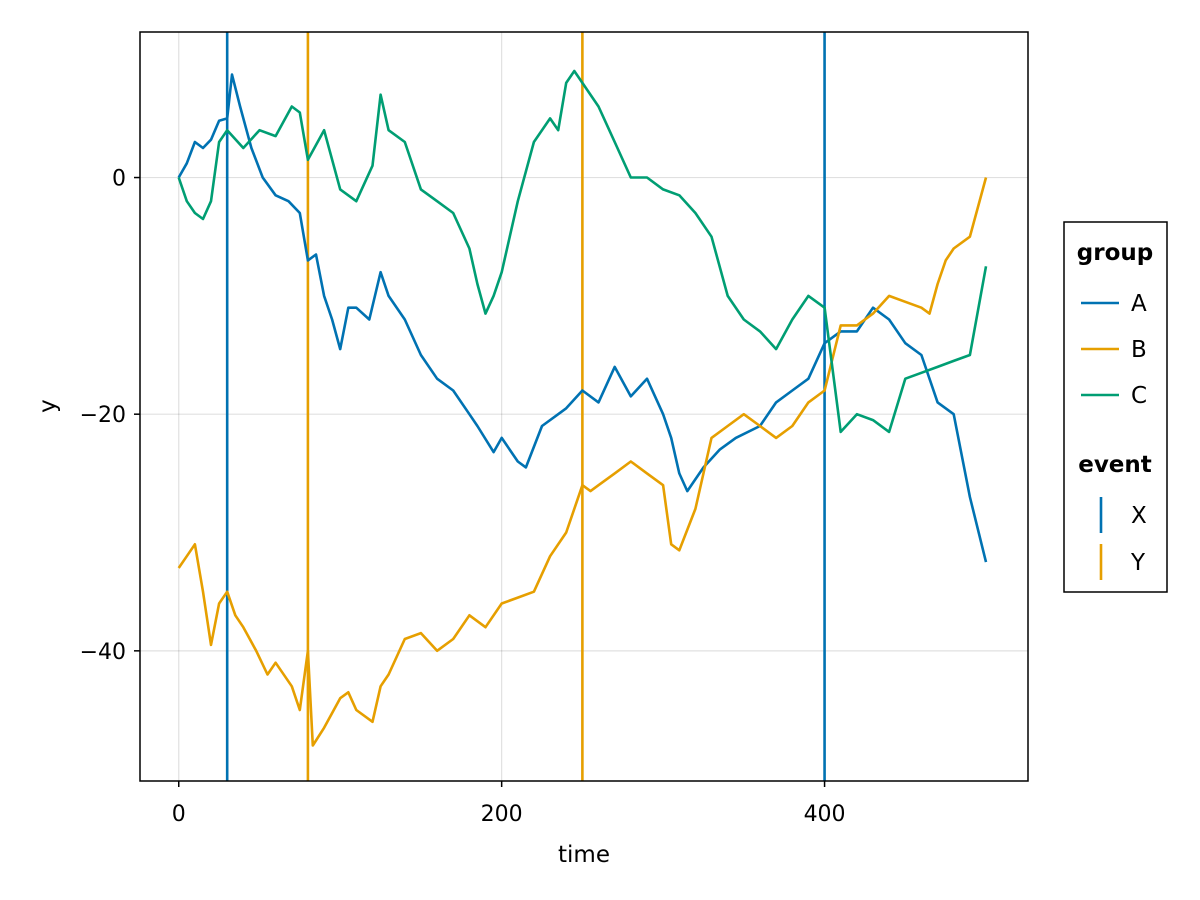  I want to click on x-axis-title: time, so click(584, 855).